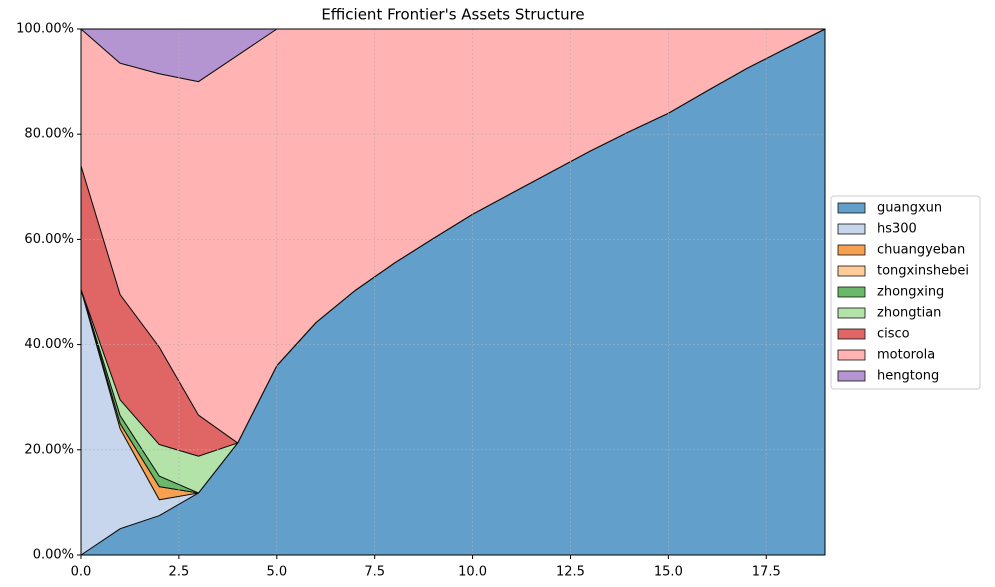  Describe the element at coordinates (472, 572) in the screenshot. I see `x-tick-label: 10.0` at that location.